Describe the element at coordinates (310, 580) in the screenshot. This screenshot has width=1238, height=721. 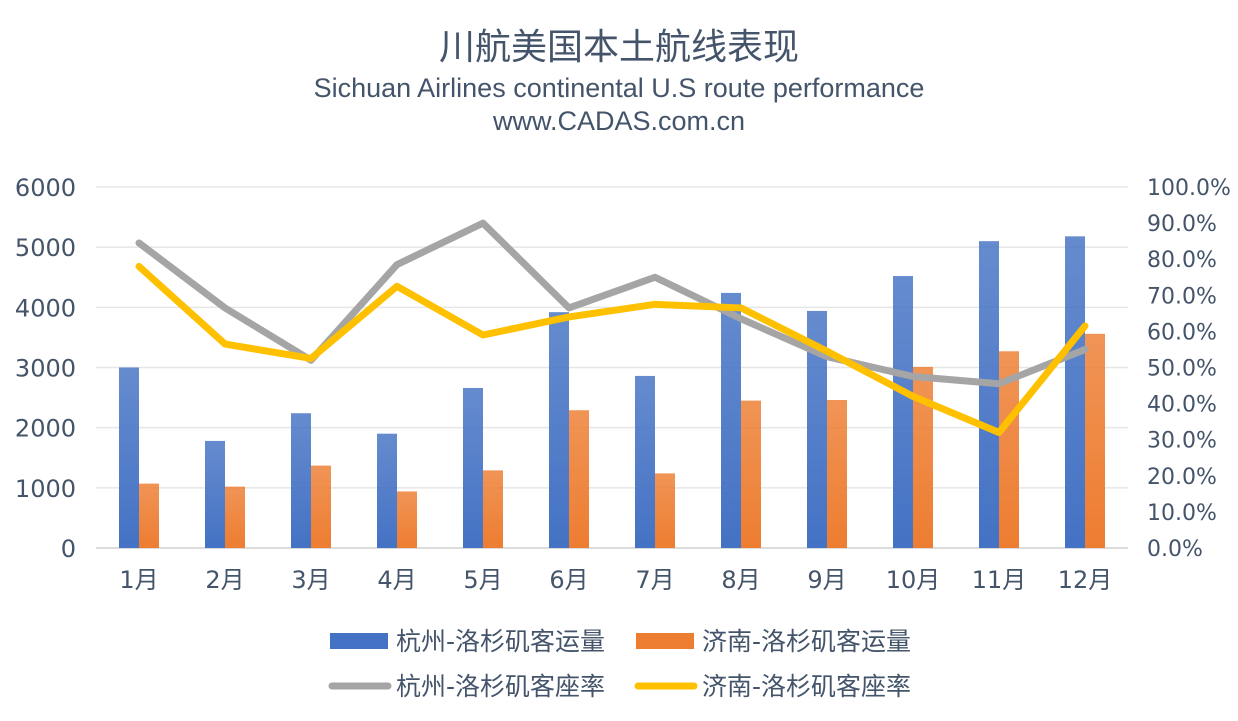
I see `x-tick-label: 3月` at that location.